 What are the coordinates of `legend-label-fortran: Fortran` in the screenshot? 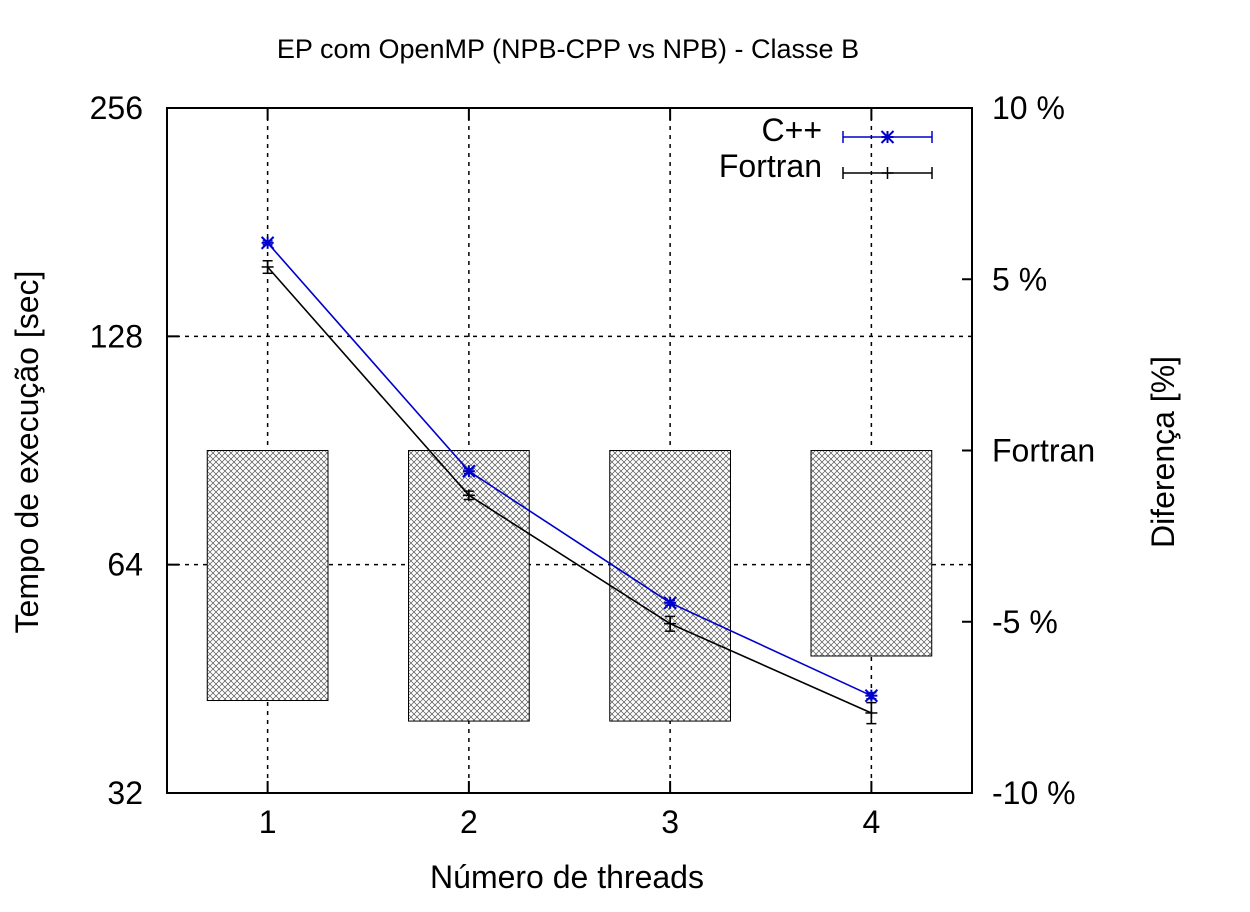 It's located at (770, 166).